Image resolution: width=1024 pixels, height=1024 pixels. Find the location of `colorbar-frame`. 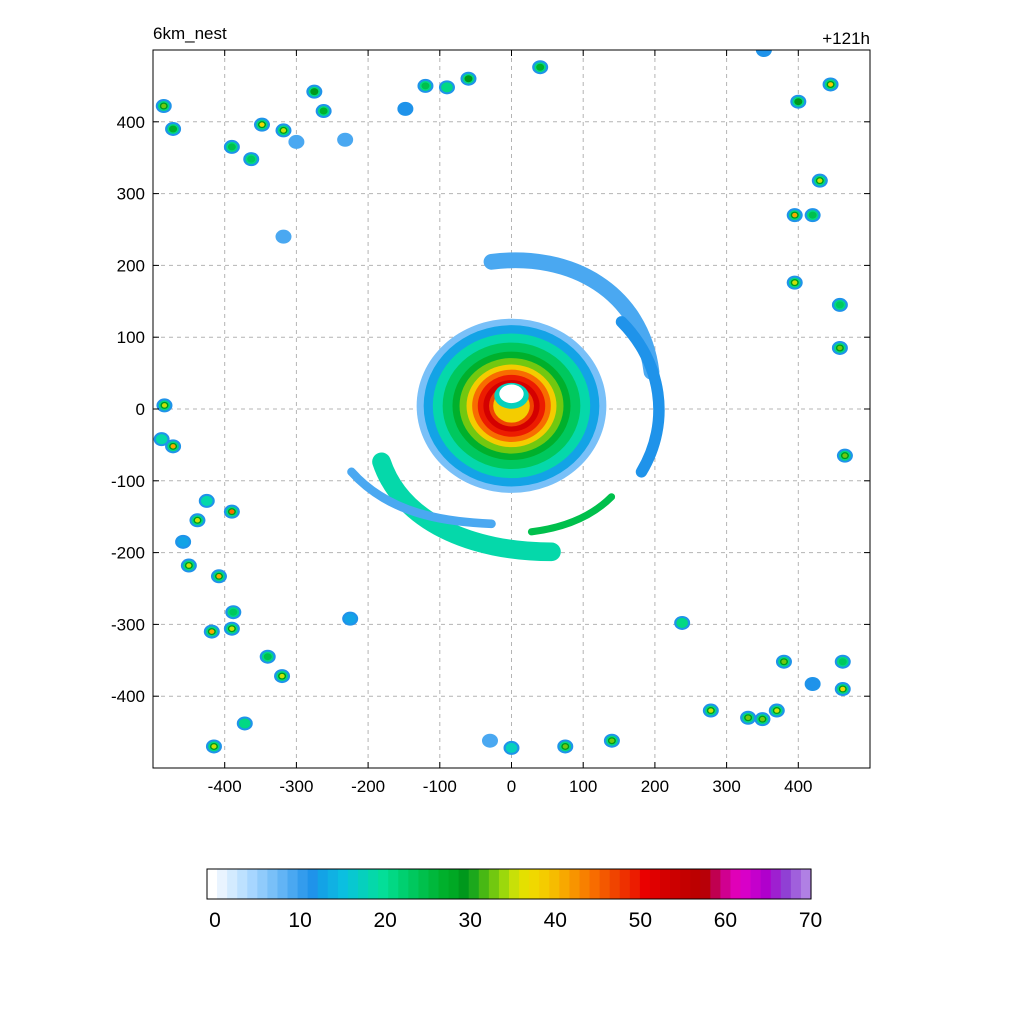

colorbar-frame is located at coordinates (509, 884).